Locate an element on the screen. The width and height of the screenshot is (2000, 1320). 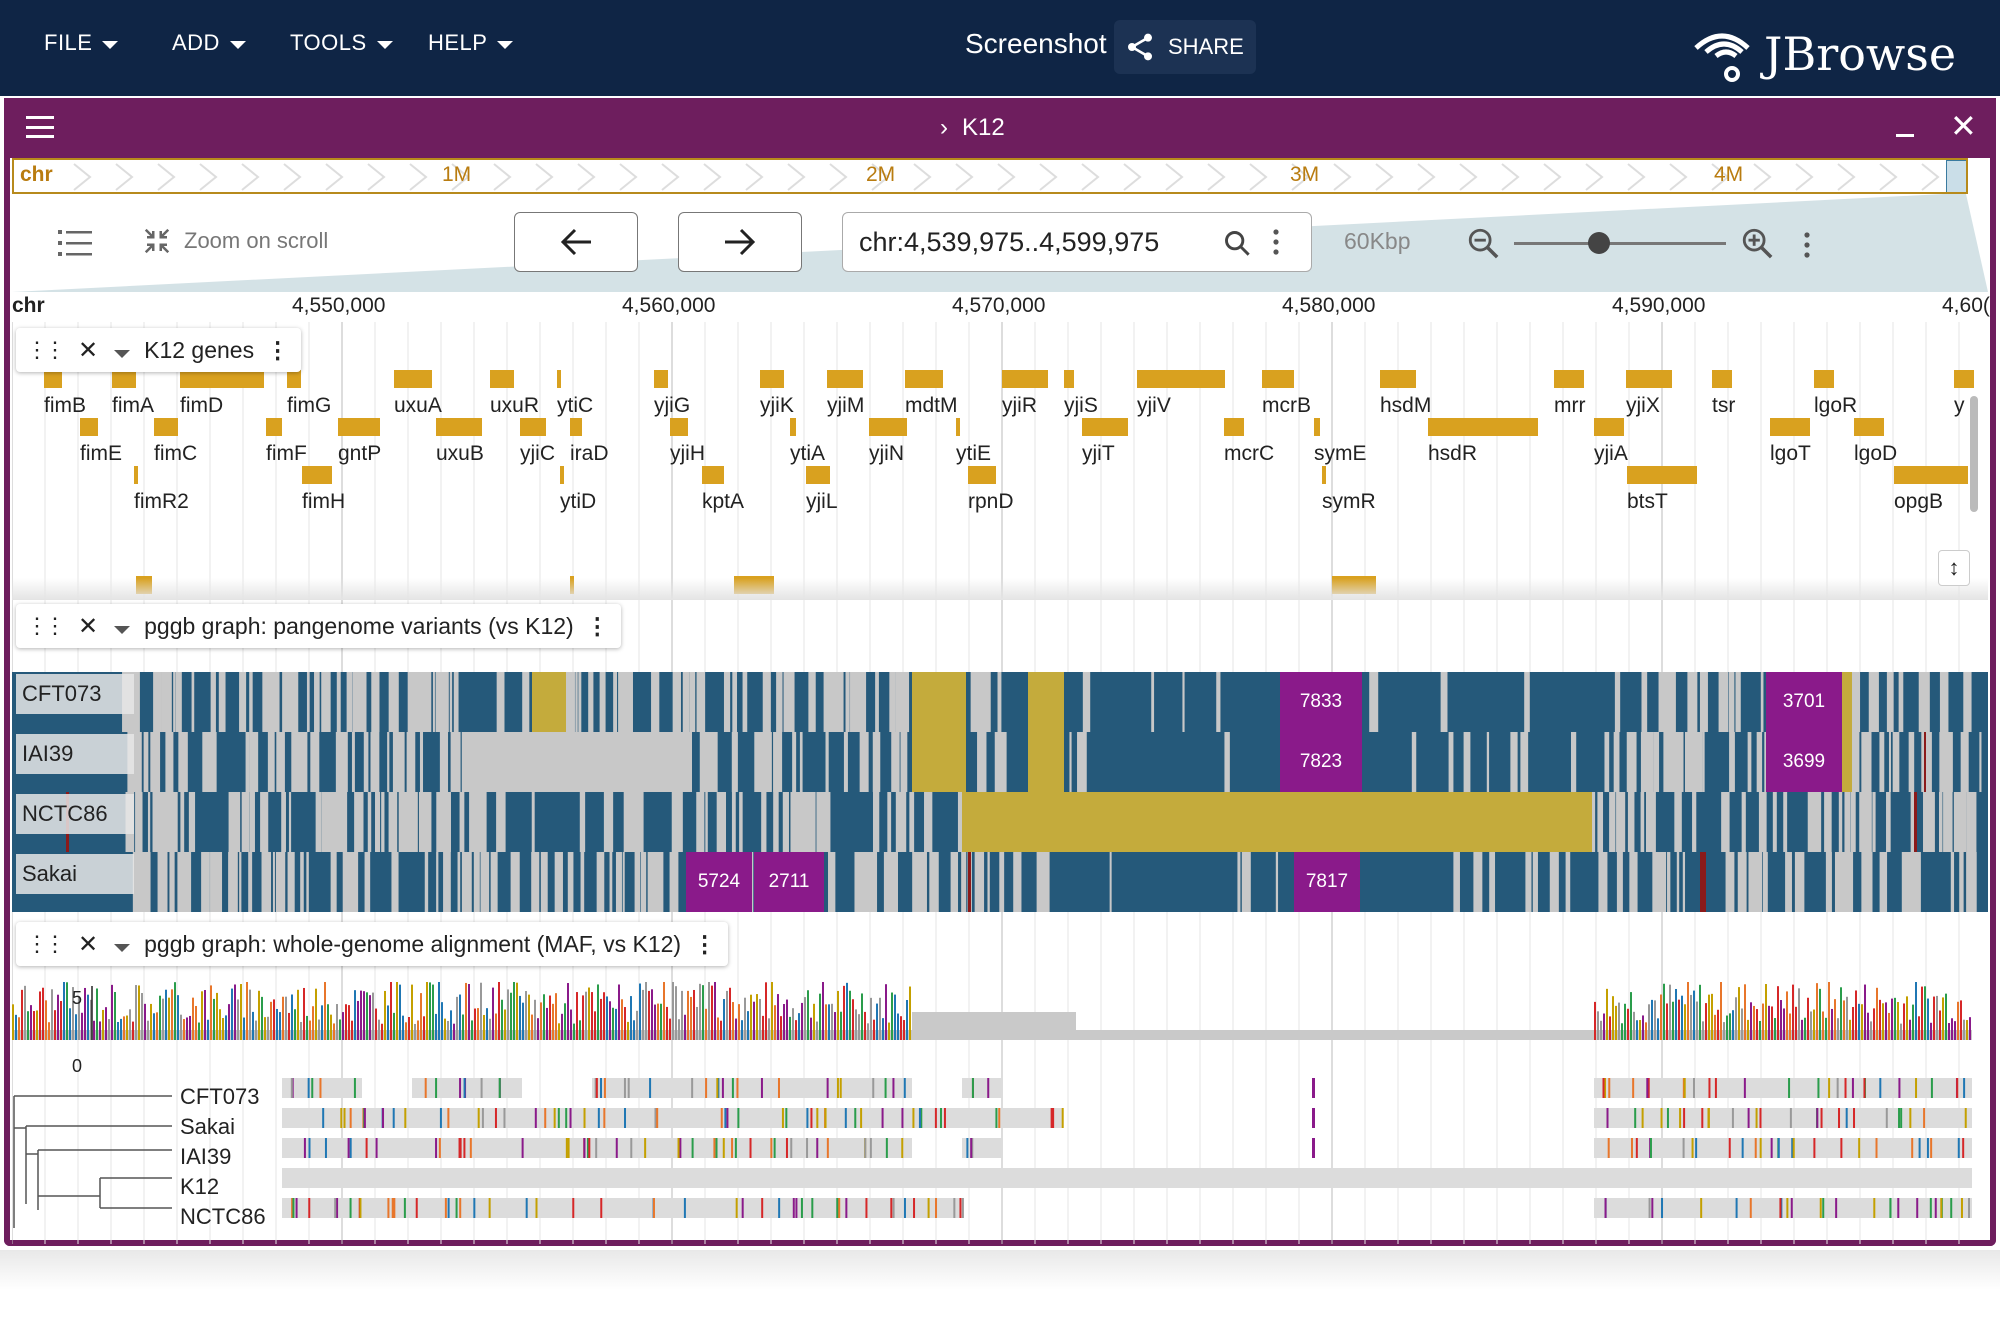
overview-scalebar: chr 1M 2M 3M 4M is located at coordinates (990, 176).